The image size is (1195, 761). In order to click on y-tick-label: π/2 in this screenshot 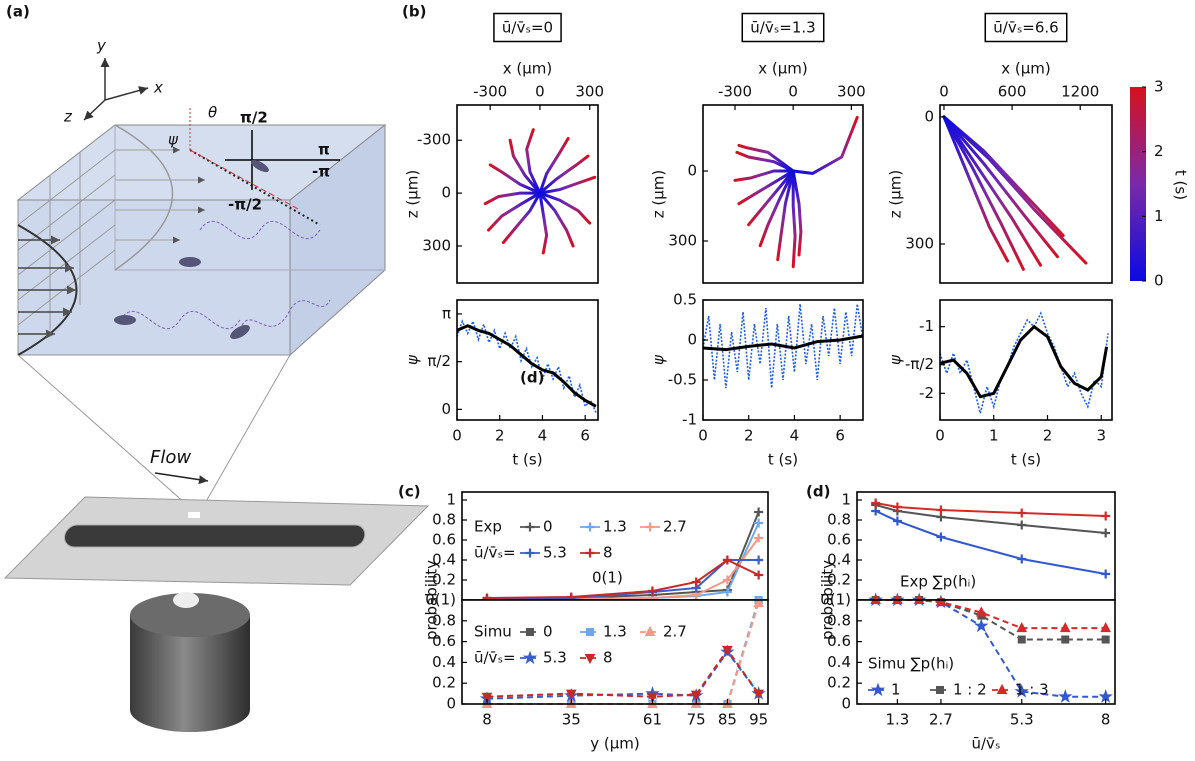, I will do `click(439, 361)`.